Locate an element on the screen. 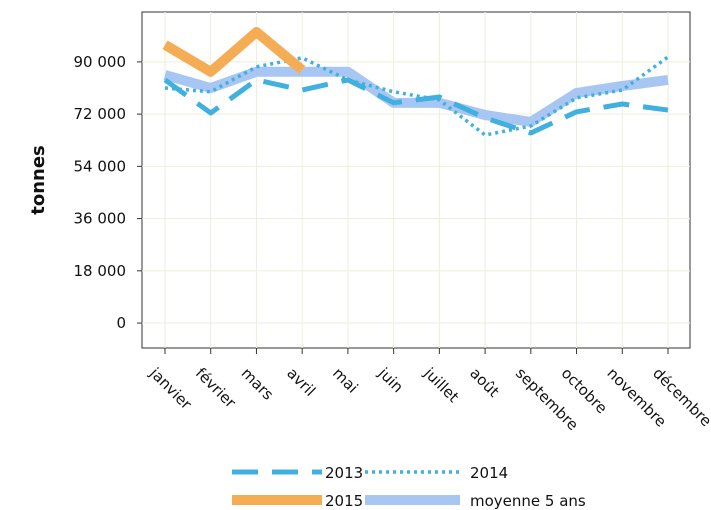 The image size is (711, 510). y-tick-label: 36 000 is located at coordinates (100, 219).